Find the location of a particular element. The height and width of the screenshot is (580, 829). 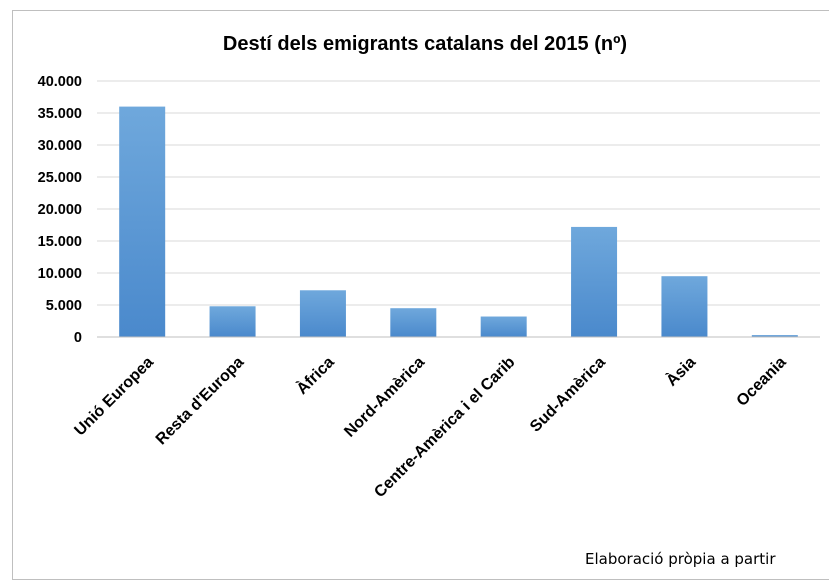

y-tick-label: 30.000 is located at coordinates (60, 146).